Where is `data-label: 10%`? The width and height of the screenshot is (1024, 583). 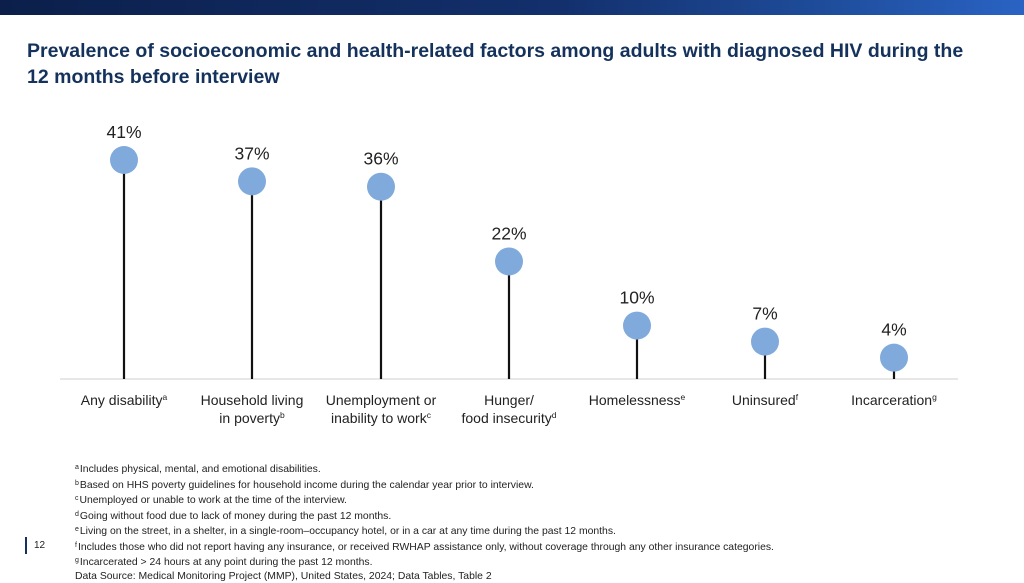 data-label: 10% is located at coordinates (636, 298).